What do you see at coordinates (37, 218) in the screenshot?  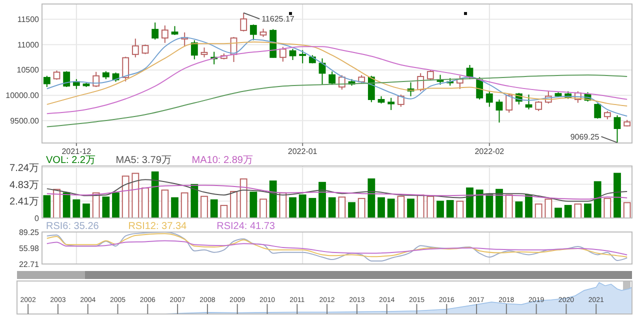 I see `y-tick-label: 0` at bounding box center [37, 218].